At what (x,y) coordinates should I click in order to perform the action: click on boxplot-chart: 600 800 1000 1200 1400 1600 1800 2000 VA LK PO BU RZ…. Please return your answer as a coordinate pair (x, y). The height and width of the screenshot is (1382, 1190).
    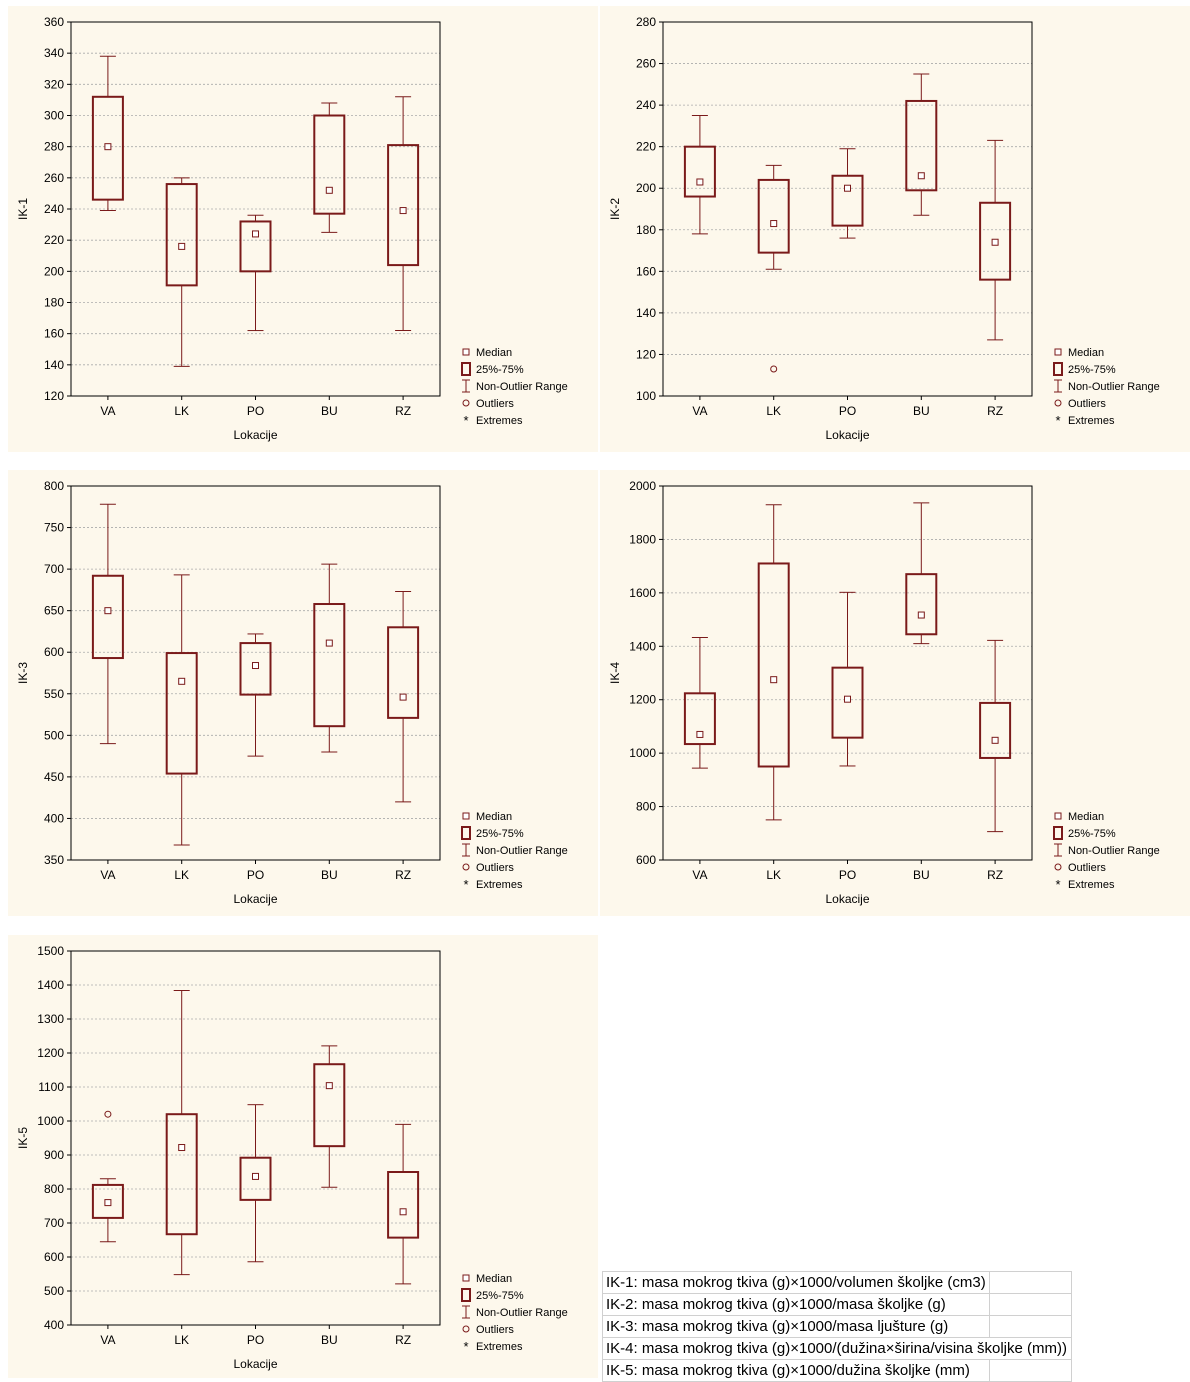
    Looking at the image, I should click on (884, 692).